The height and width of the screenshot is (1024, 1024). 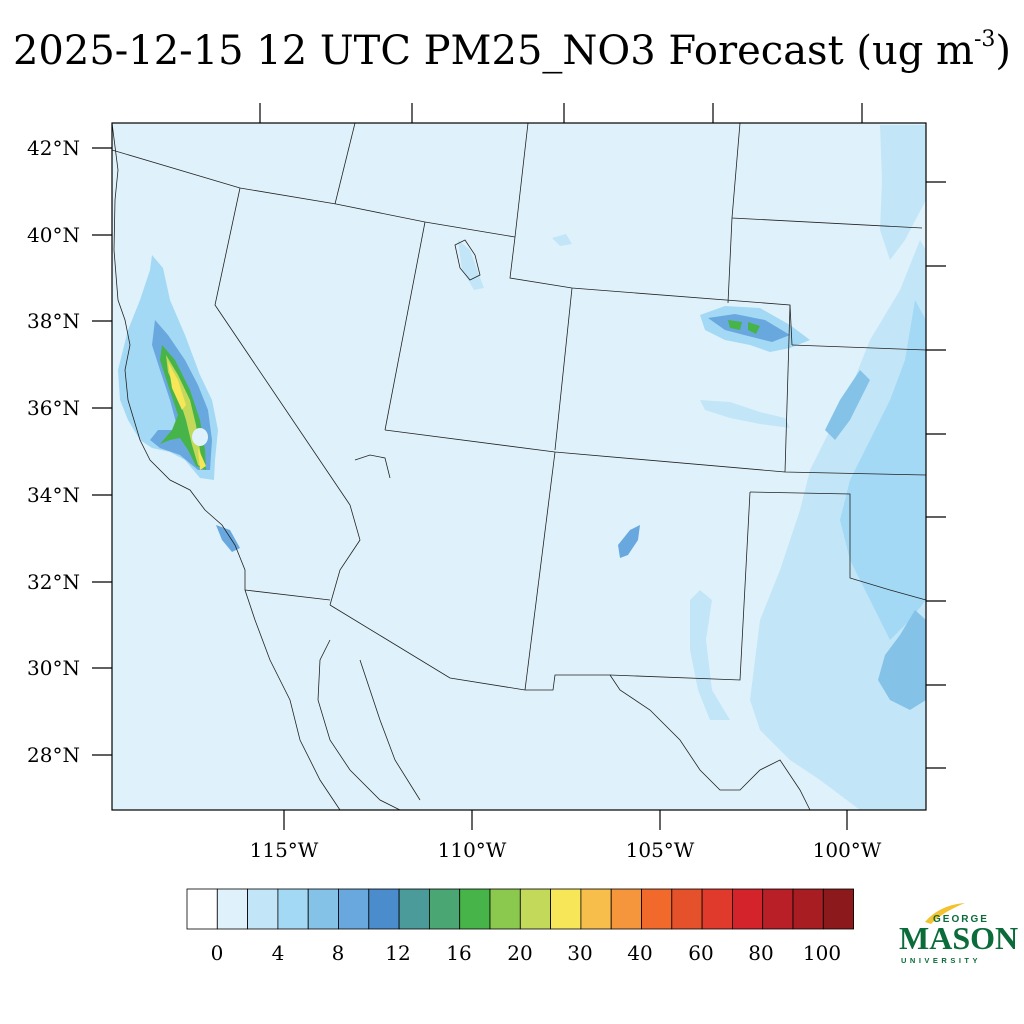 What do you see at coordinates (859, 347) in the screenshot?
I see `border-kansas-oklahoma` at bounding box center [859, 347].